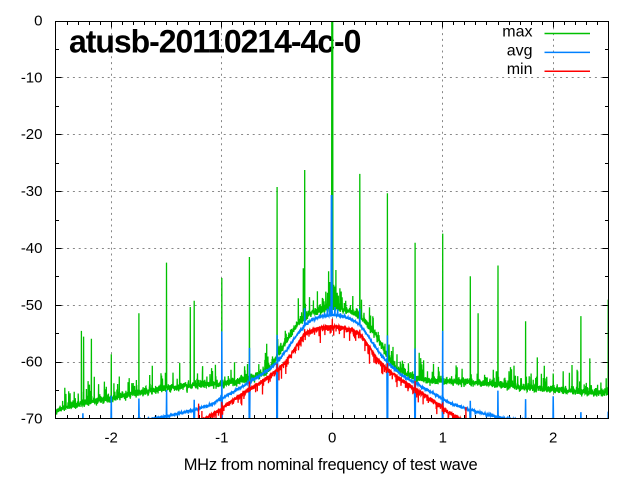  What do you see at coordinates (32, 191) in the screenshot?
I see `svg-text: -30` at bounding box center [32, 191].